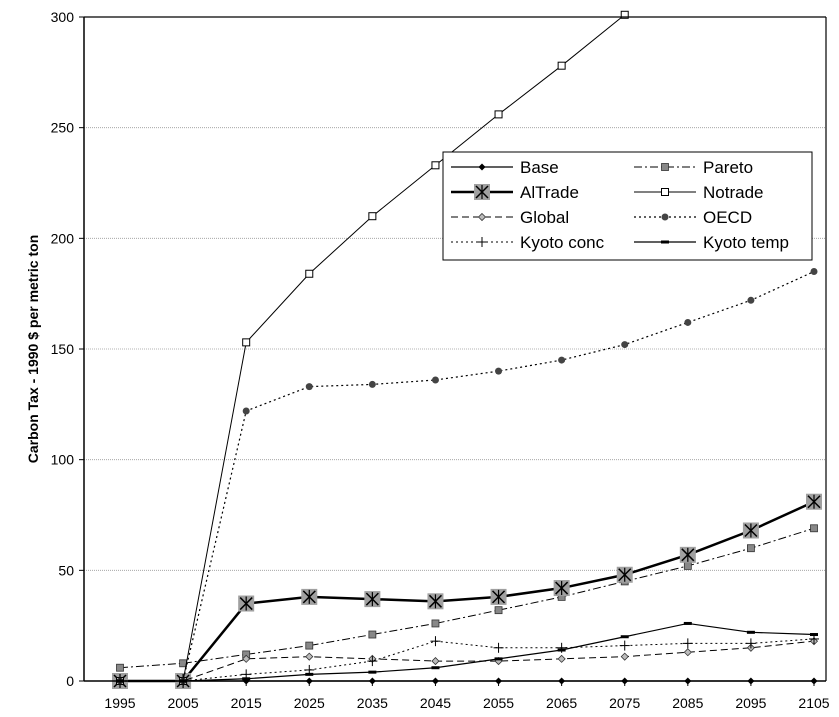 Image resolution: width=839 pixels, height=717 pixels. I want to click on legend-label: Kyoto temp, so click(746, 242).